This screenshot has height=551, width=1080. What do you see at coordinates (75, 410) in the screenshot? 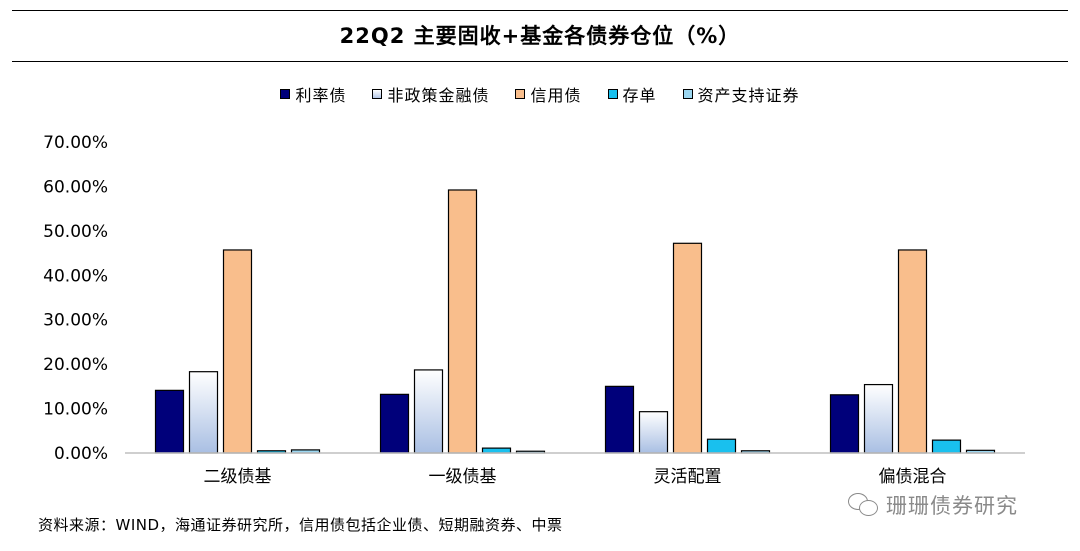
I see `y-tick-label: 10.00%` at bounding box center [75, 410].